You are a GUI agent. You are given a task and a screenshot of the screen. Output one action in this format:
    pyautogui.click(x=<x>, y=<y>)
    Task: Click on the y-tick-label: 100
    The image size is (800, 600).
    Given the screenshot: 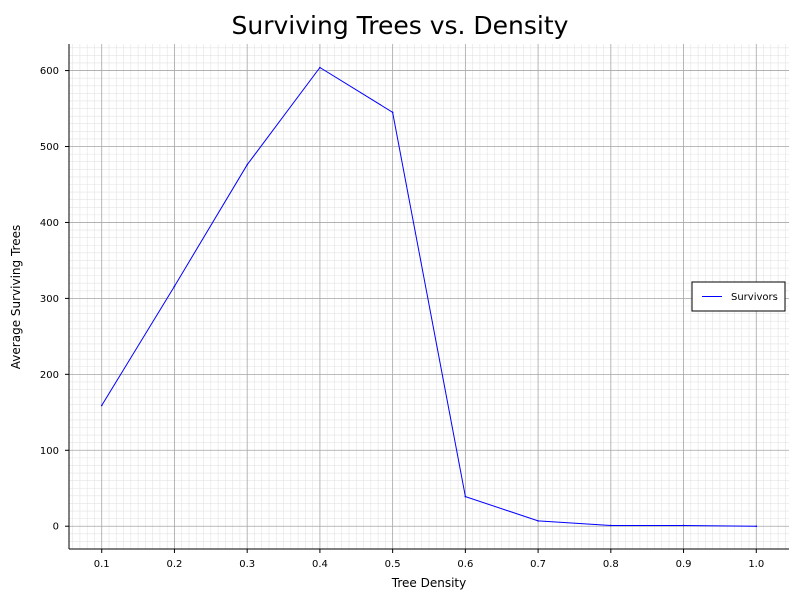 What is the action you would take?
    pyautogui.click(x=49, y=451)
    